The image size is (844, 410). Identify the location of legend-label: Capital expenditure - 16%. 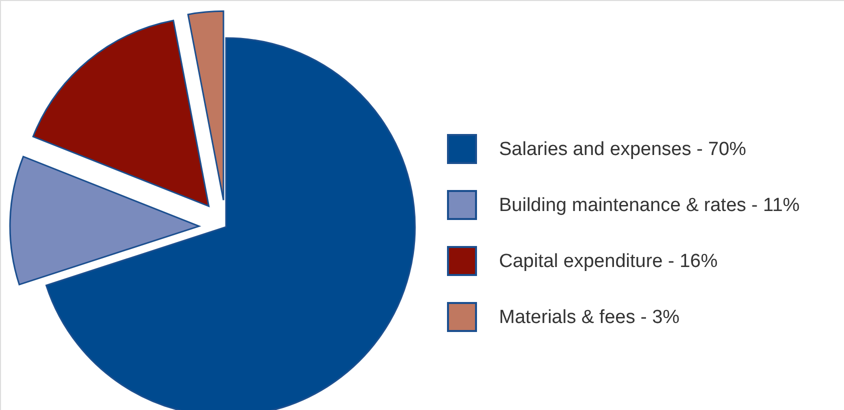
(608, 261).